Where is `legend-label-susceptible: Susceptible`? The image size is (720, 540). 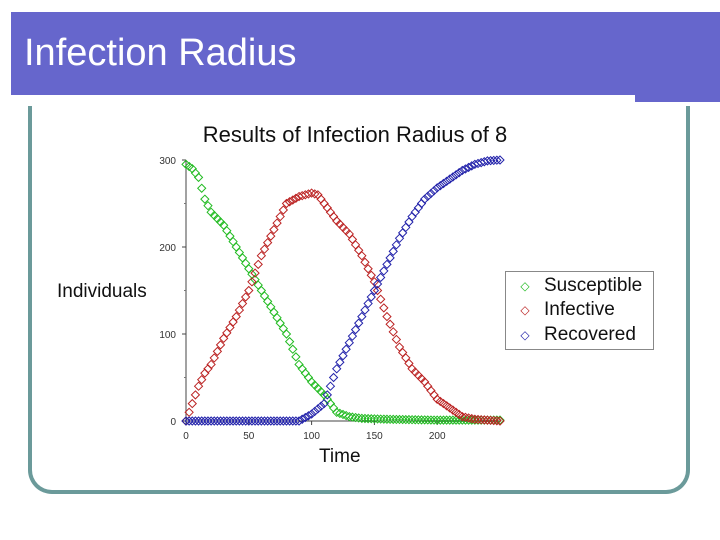 legend-label-susceptible: Susceptible is located at coordinates (593, 285).